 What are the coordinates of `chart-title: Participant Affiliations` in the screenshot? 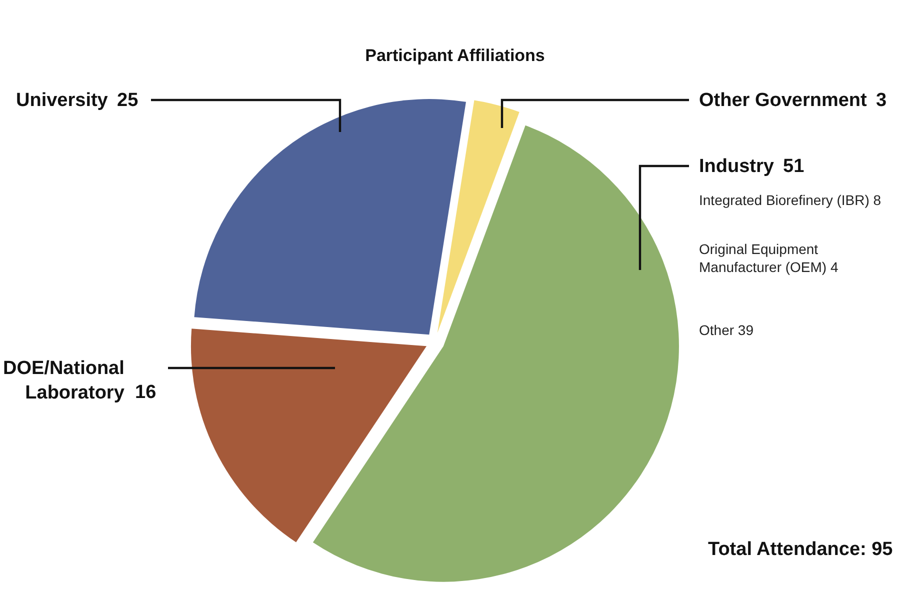 It's located at (455, 55).